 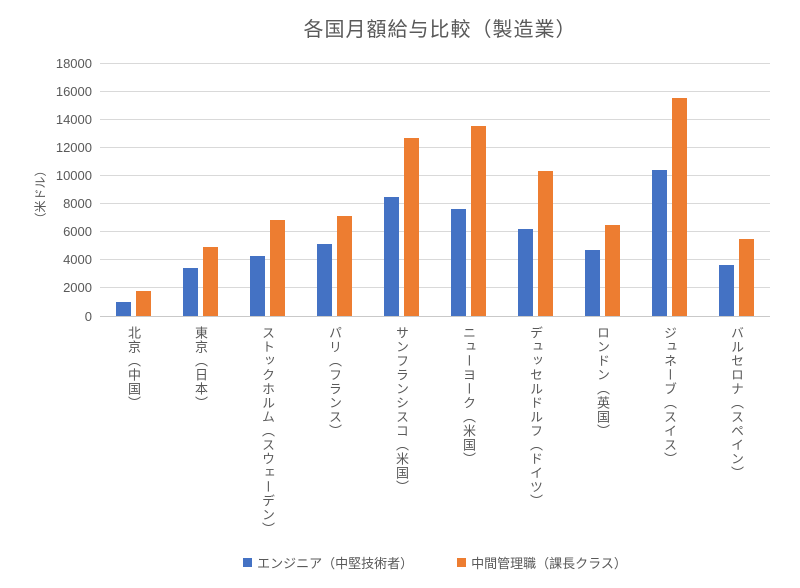 I want to click on legend-item: 中間管理職（課長クラス）, so click(x=542, y=562).